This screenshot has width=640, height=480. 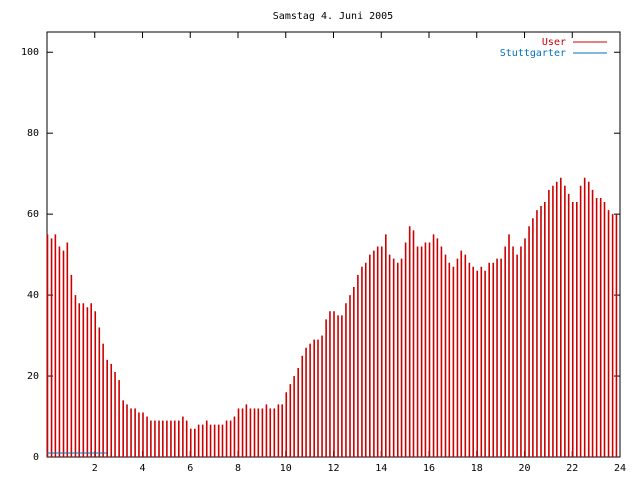 I want to click on x-tick-label: 10, so click(x=286, y=468).